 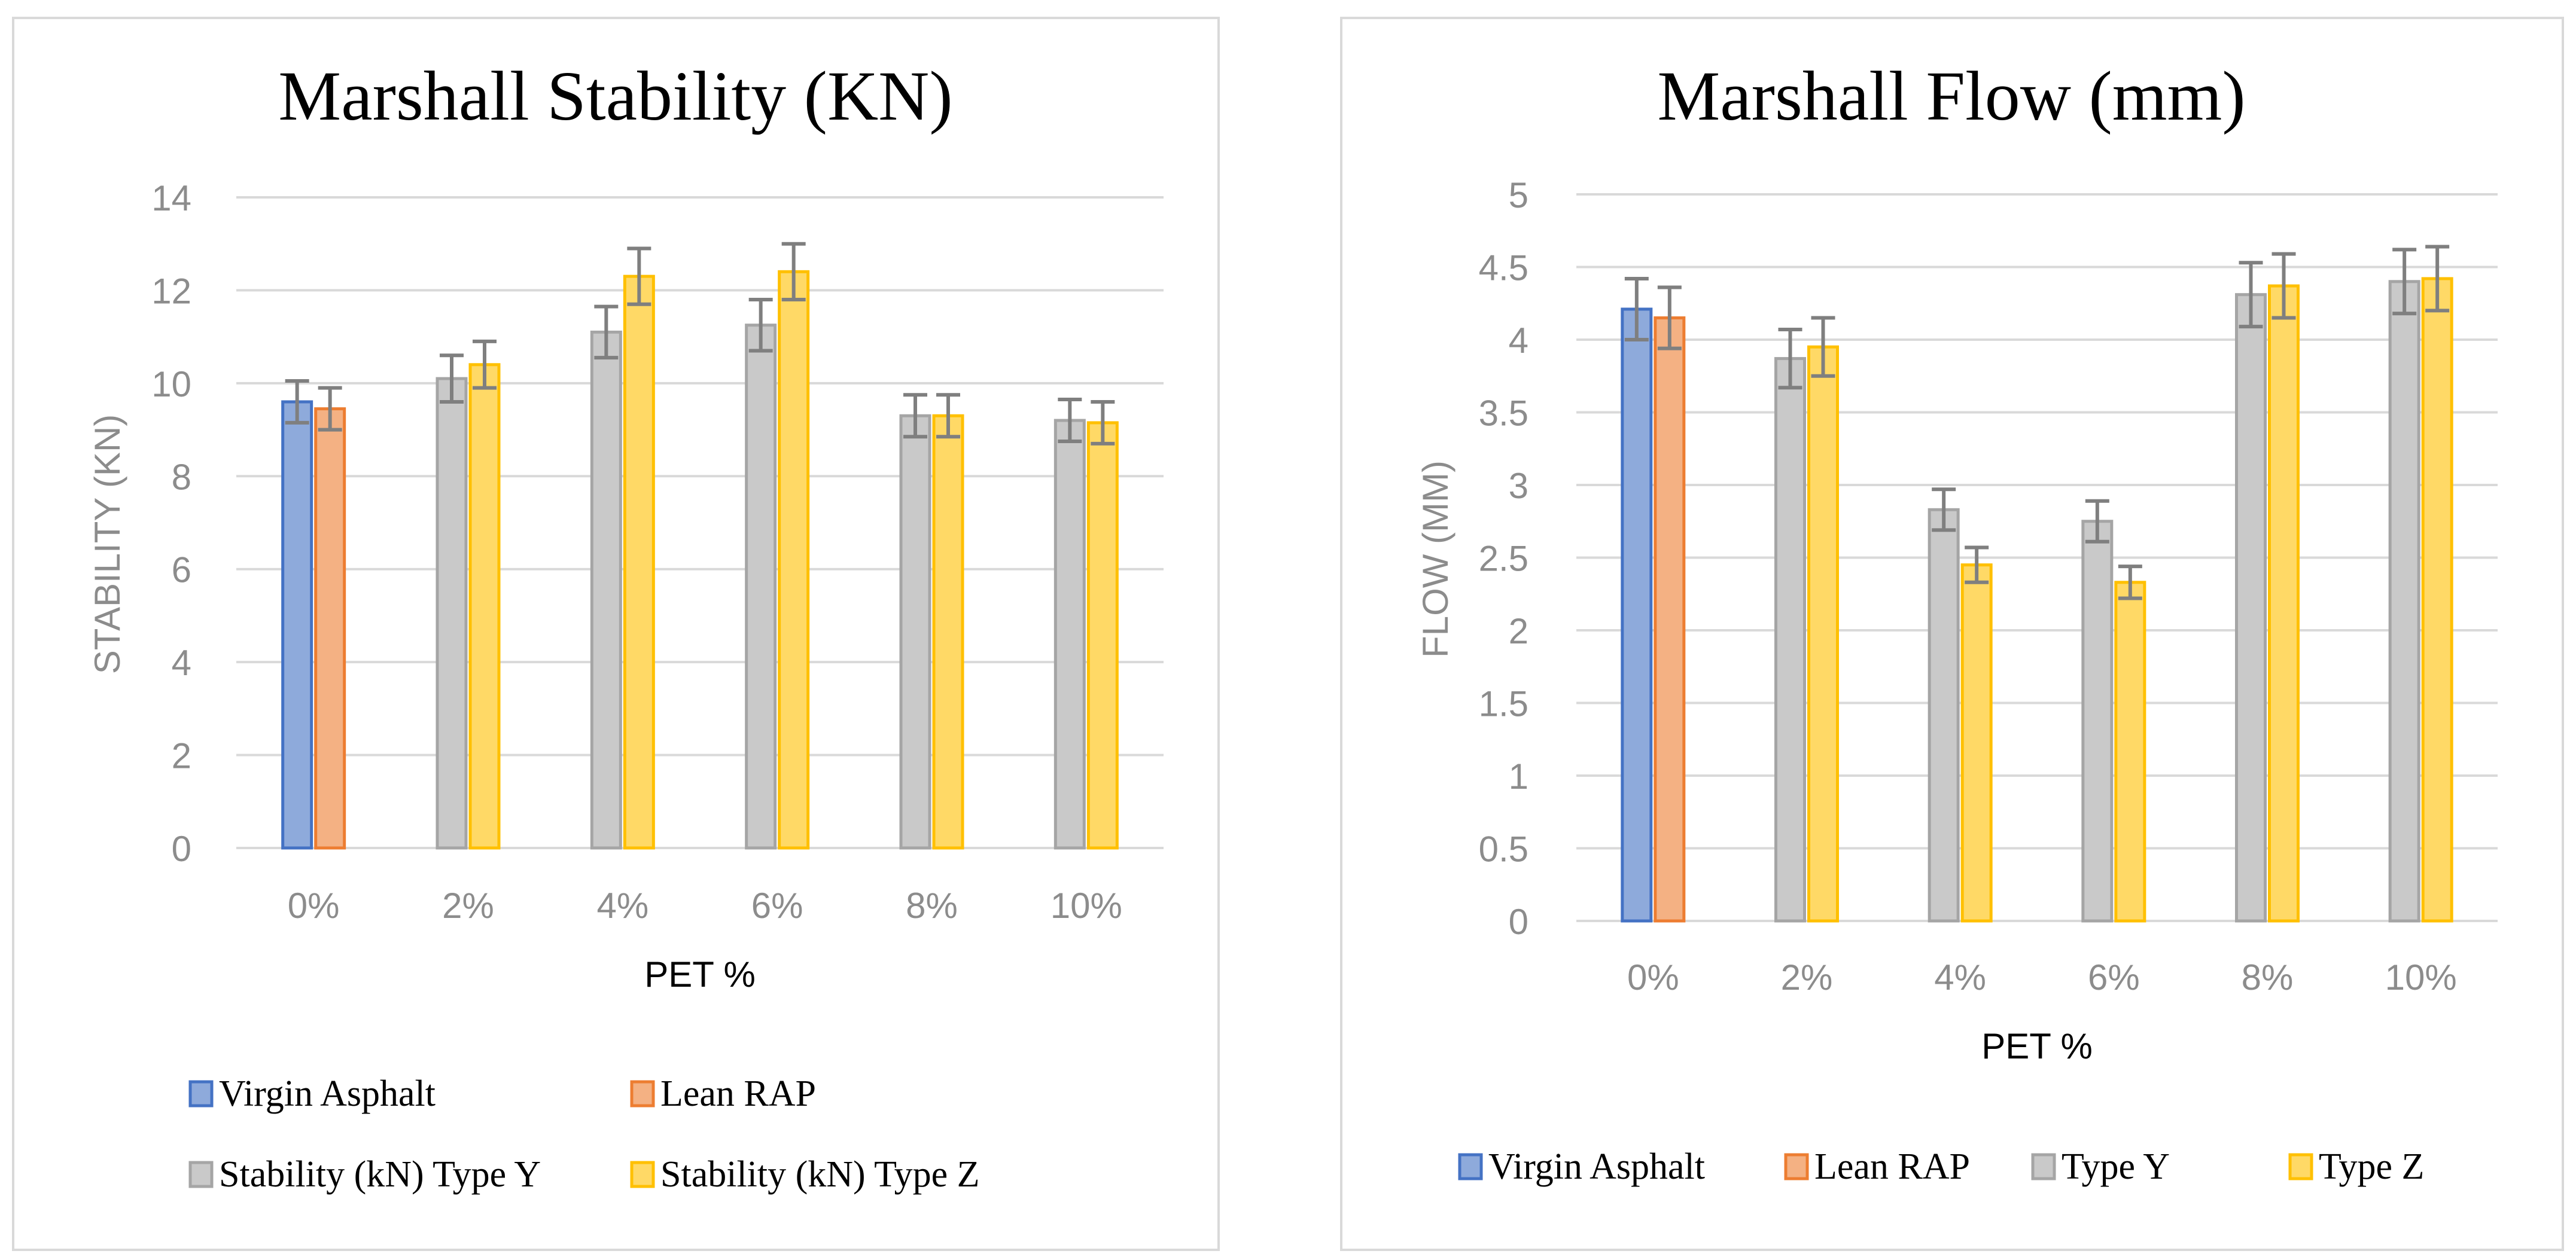 I want to click on flow-chart-title: Marshall Flow (mm), so click(x=1951, y=96).